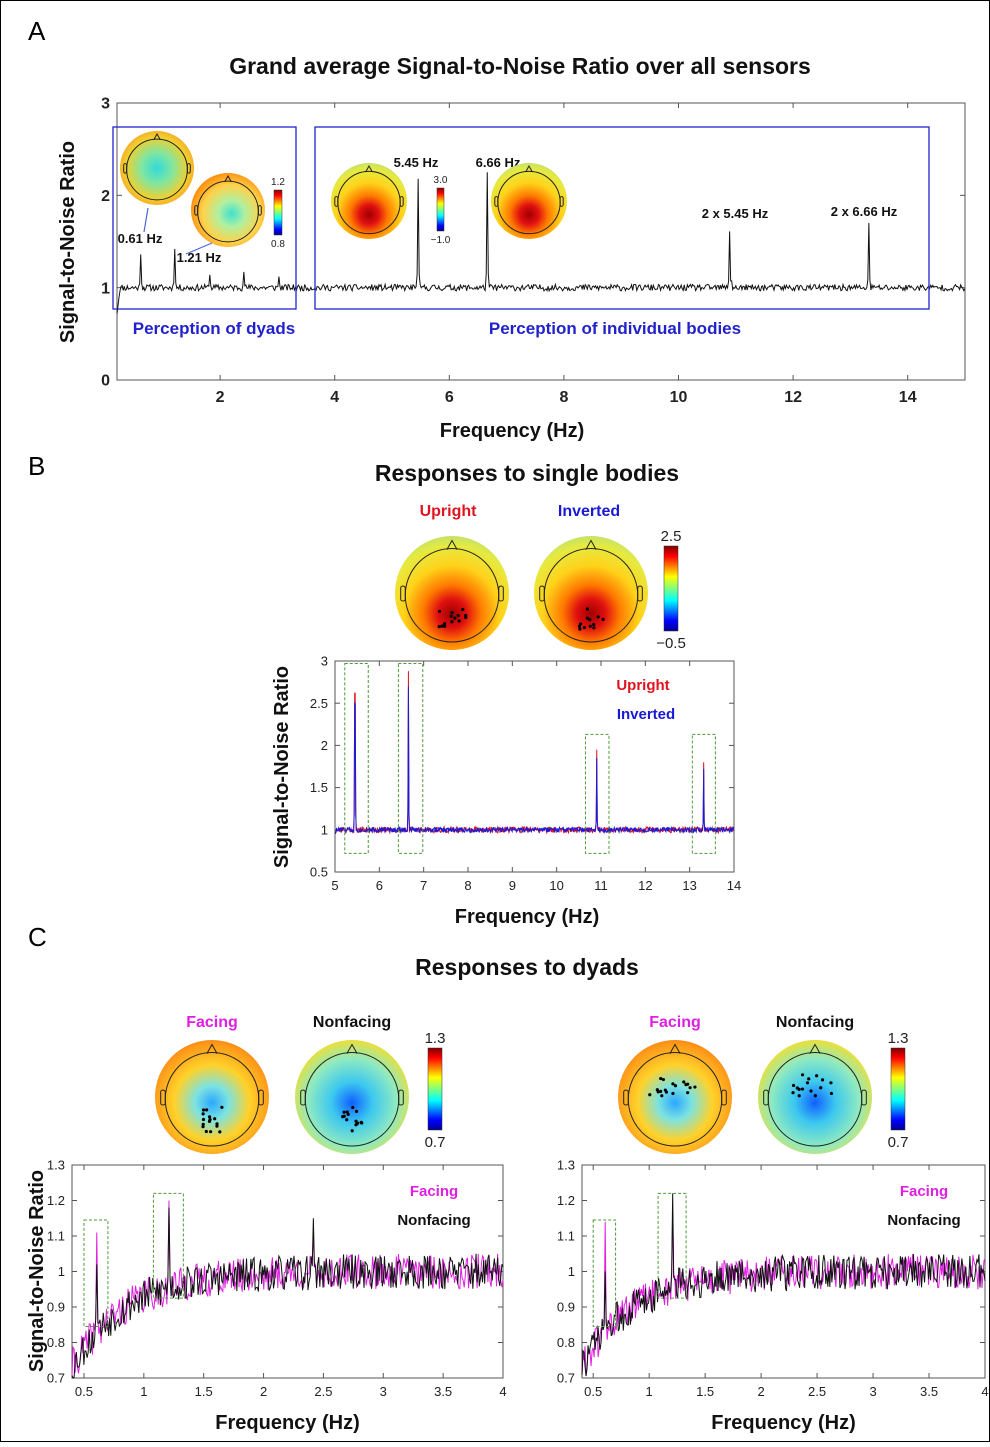  I want to click on topomap-a-061-map, so click(157, 168).